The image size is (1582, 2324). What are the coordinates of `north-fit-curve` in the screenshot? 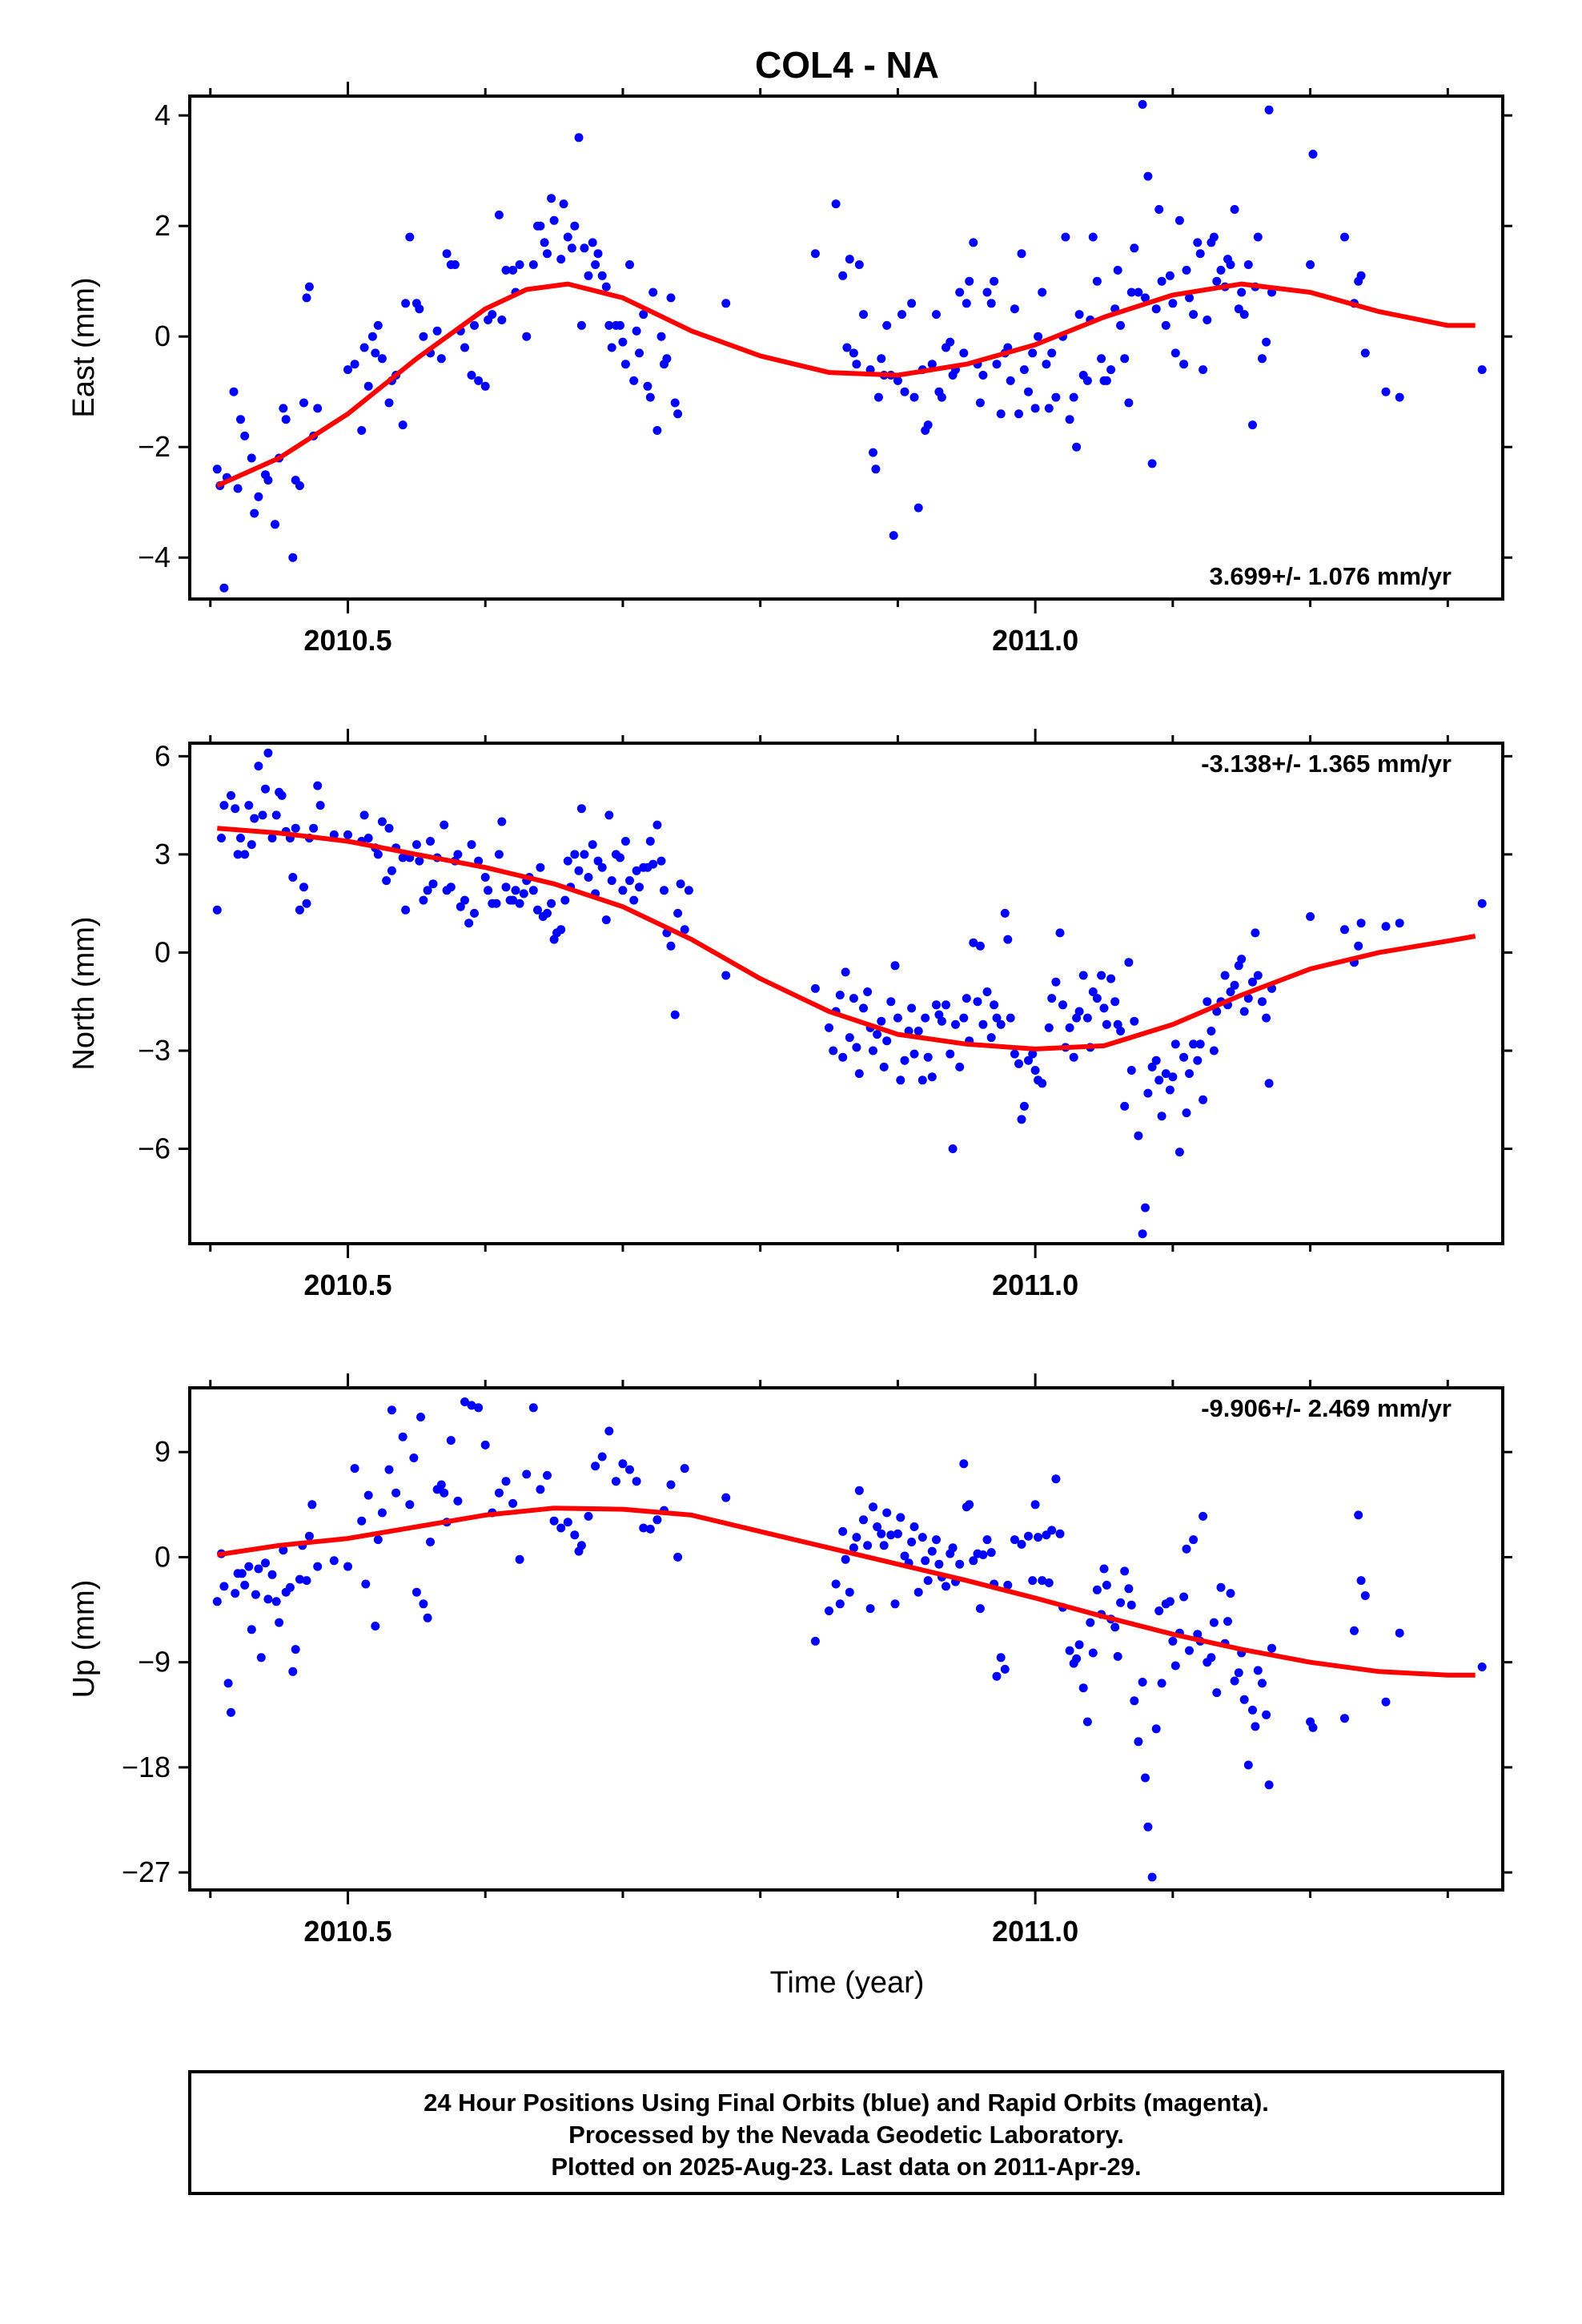 It's located at (847, 938).